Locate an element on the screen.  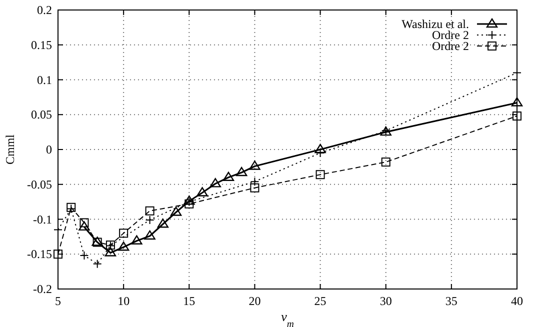
y-tick-label: 0 is located at coordinates (49, 149).